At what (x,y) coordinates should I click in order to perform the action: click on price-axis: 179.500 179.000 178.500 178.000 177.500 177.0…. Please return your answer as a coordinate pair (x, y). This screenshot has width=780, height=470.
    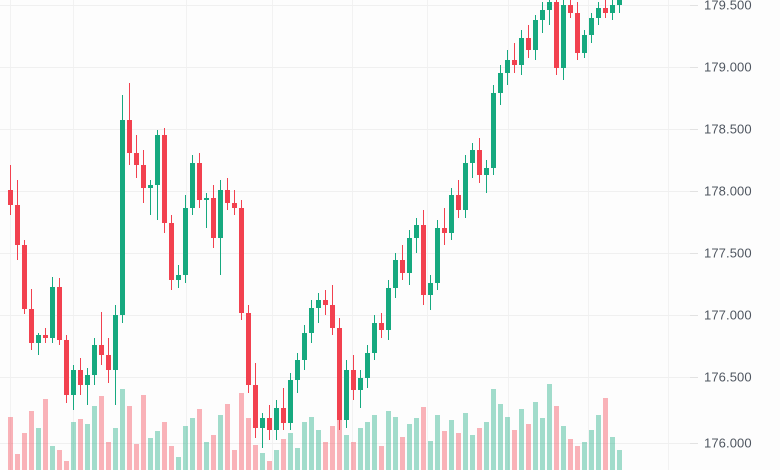
    Looking at the image, I should click on (735, 235).